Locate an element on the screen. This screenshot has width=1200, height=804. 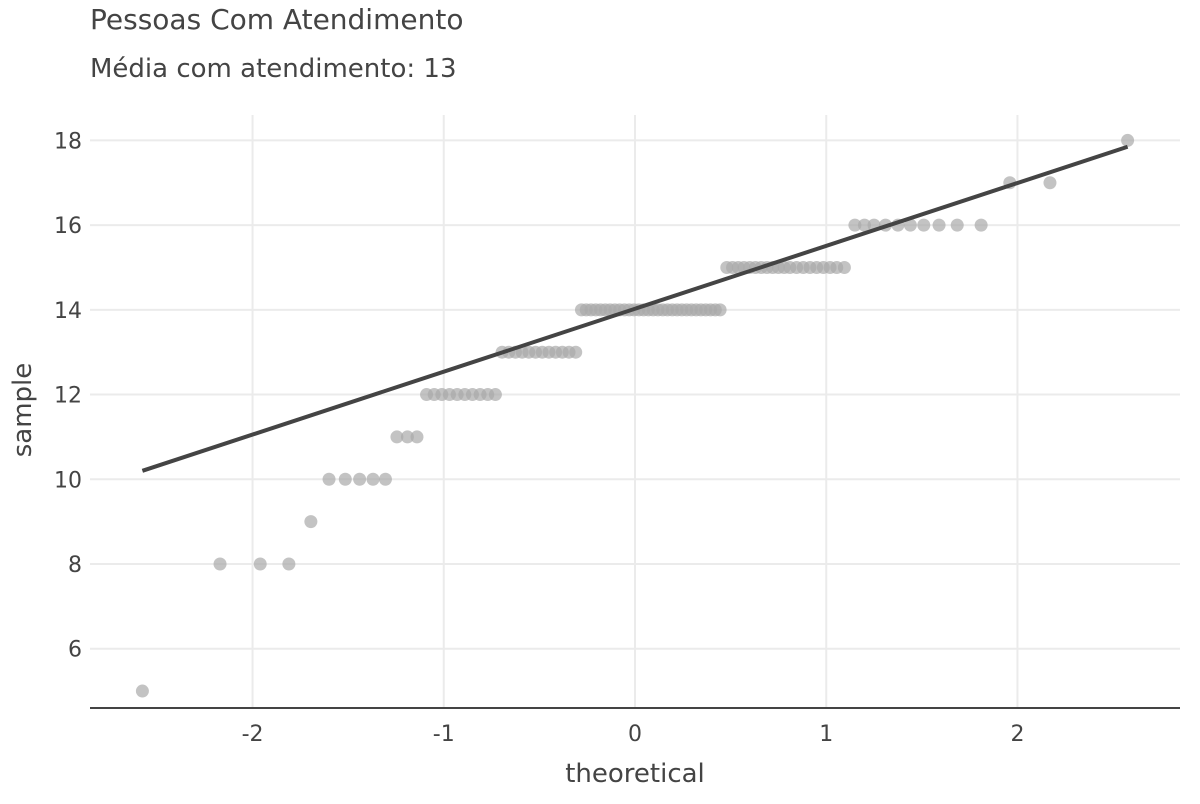
y-tick-label: 8 is located at coordinates (75, 565).